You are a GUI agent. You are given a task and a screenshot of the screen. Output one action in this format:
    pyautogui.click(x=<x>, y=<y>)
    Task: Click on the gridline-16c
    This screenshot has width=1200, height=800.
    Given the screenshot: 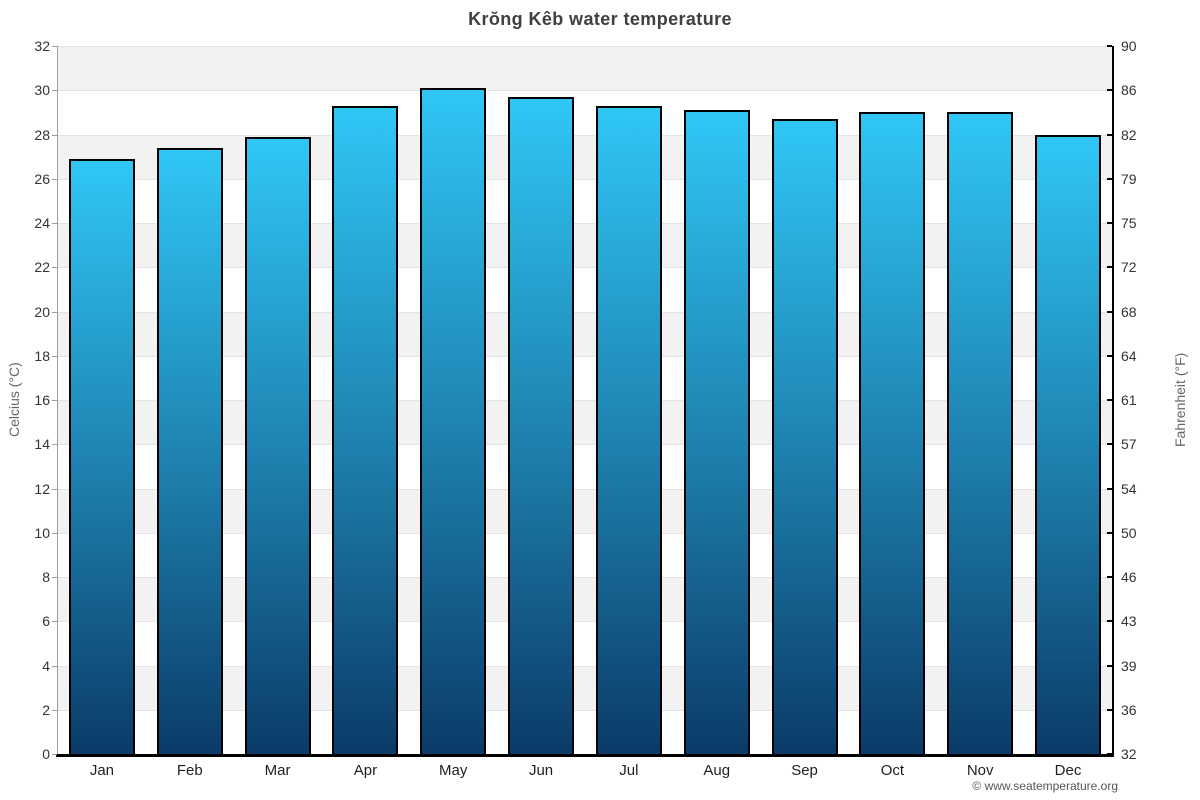 What is the action you would take?
    pyautogui.click(x=585, y=400)
    